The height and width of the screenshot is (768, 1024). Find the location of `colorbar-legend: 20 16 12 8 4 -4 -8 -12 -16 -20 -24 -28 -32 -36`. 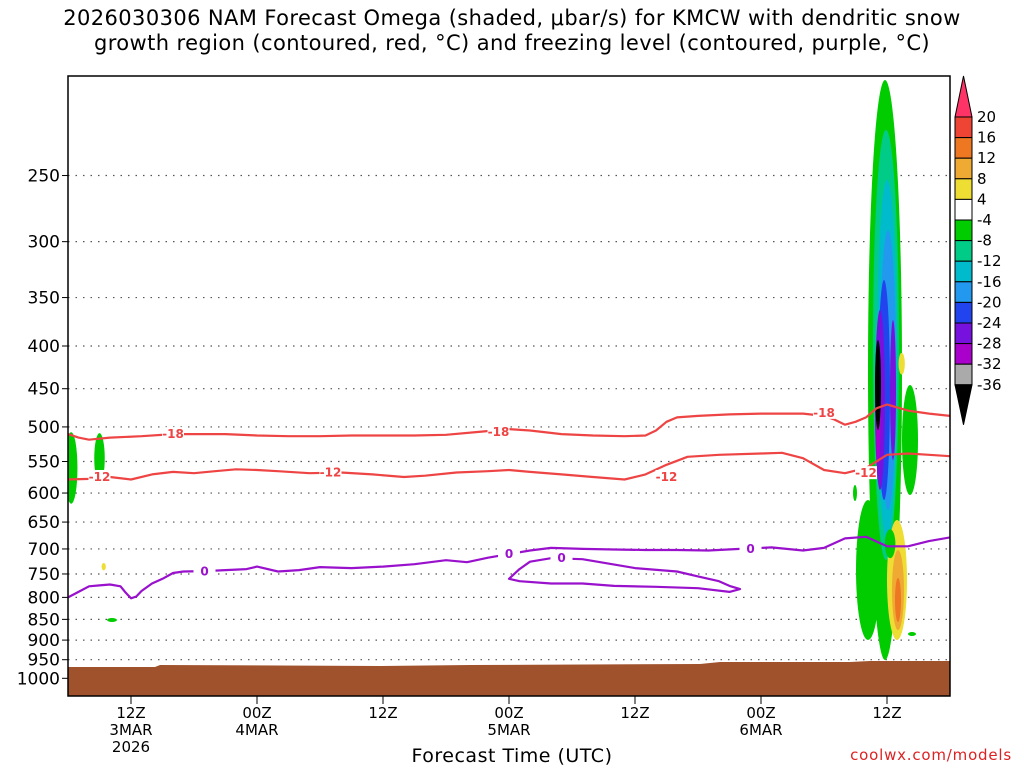

colorbar-legend: 20 16 12 8 4 -4 -8 -12 -16 -20 -24 -28 -32 -36 is located at coordinates (978, 250).